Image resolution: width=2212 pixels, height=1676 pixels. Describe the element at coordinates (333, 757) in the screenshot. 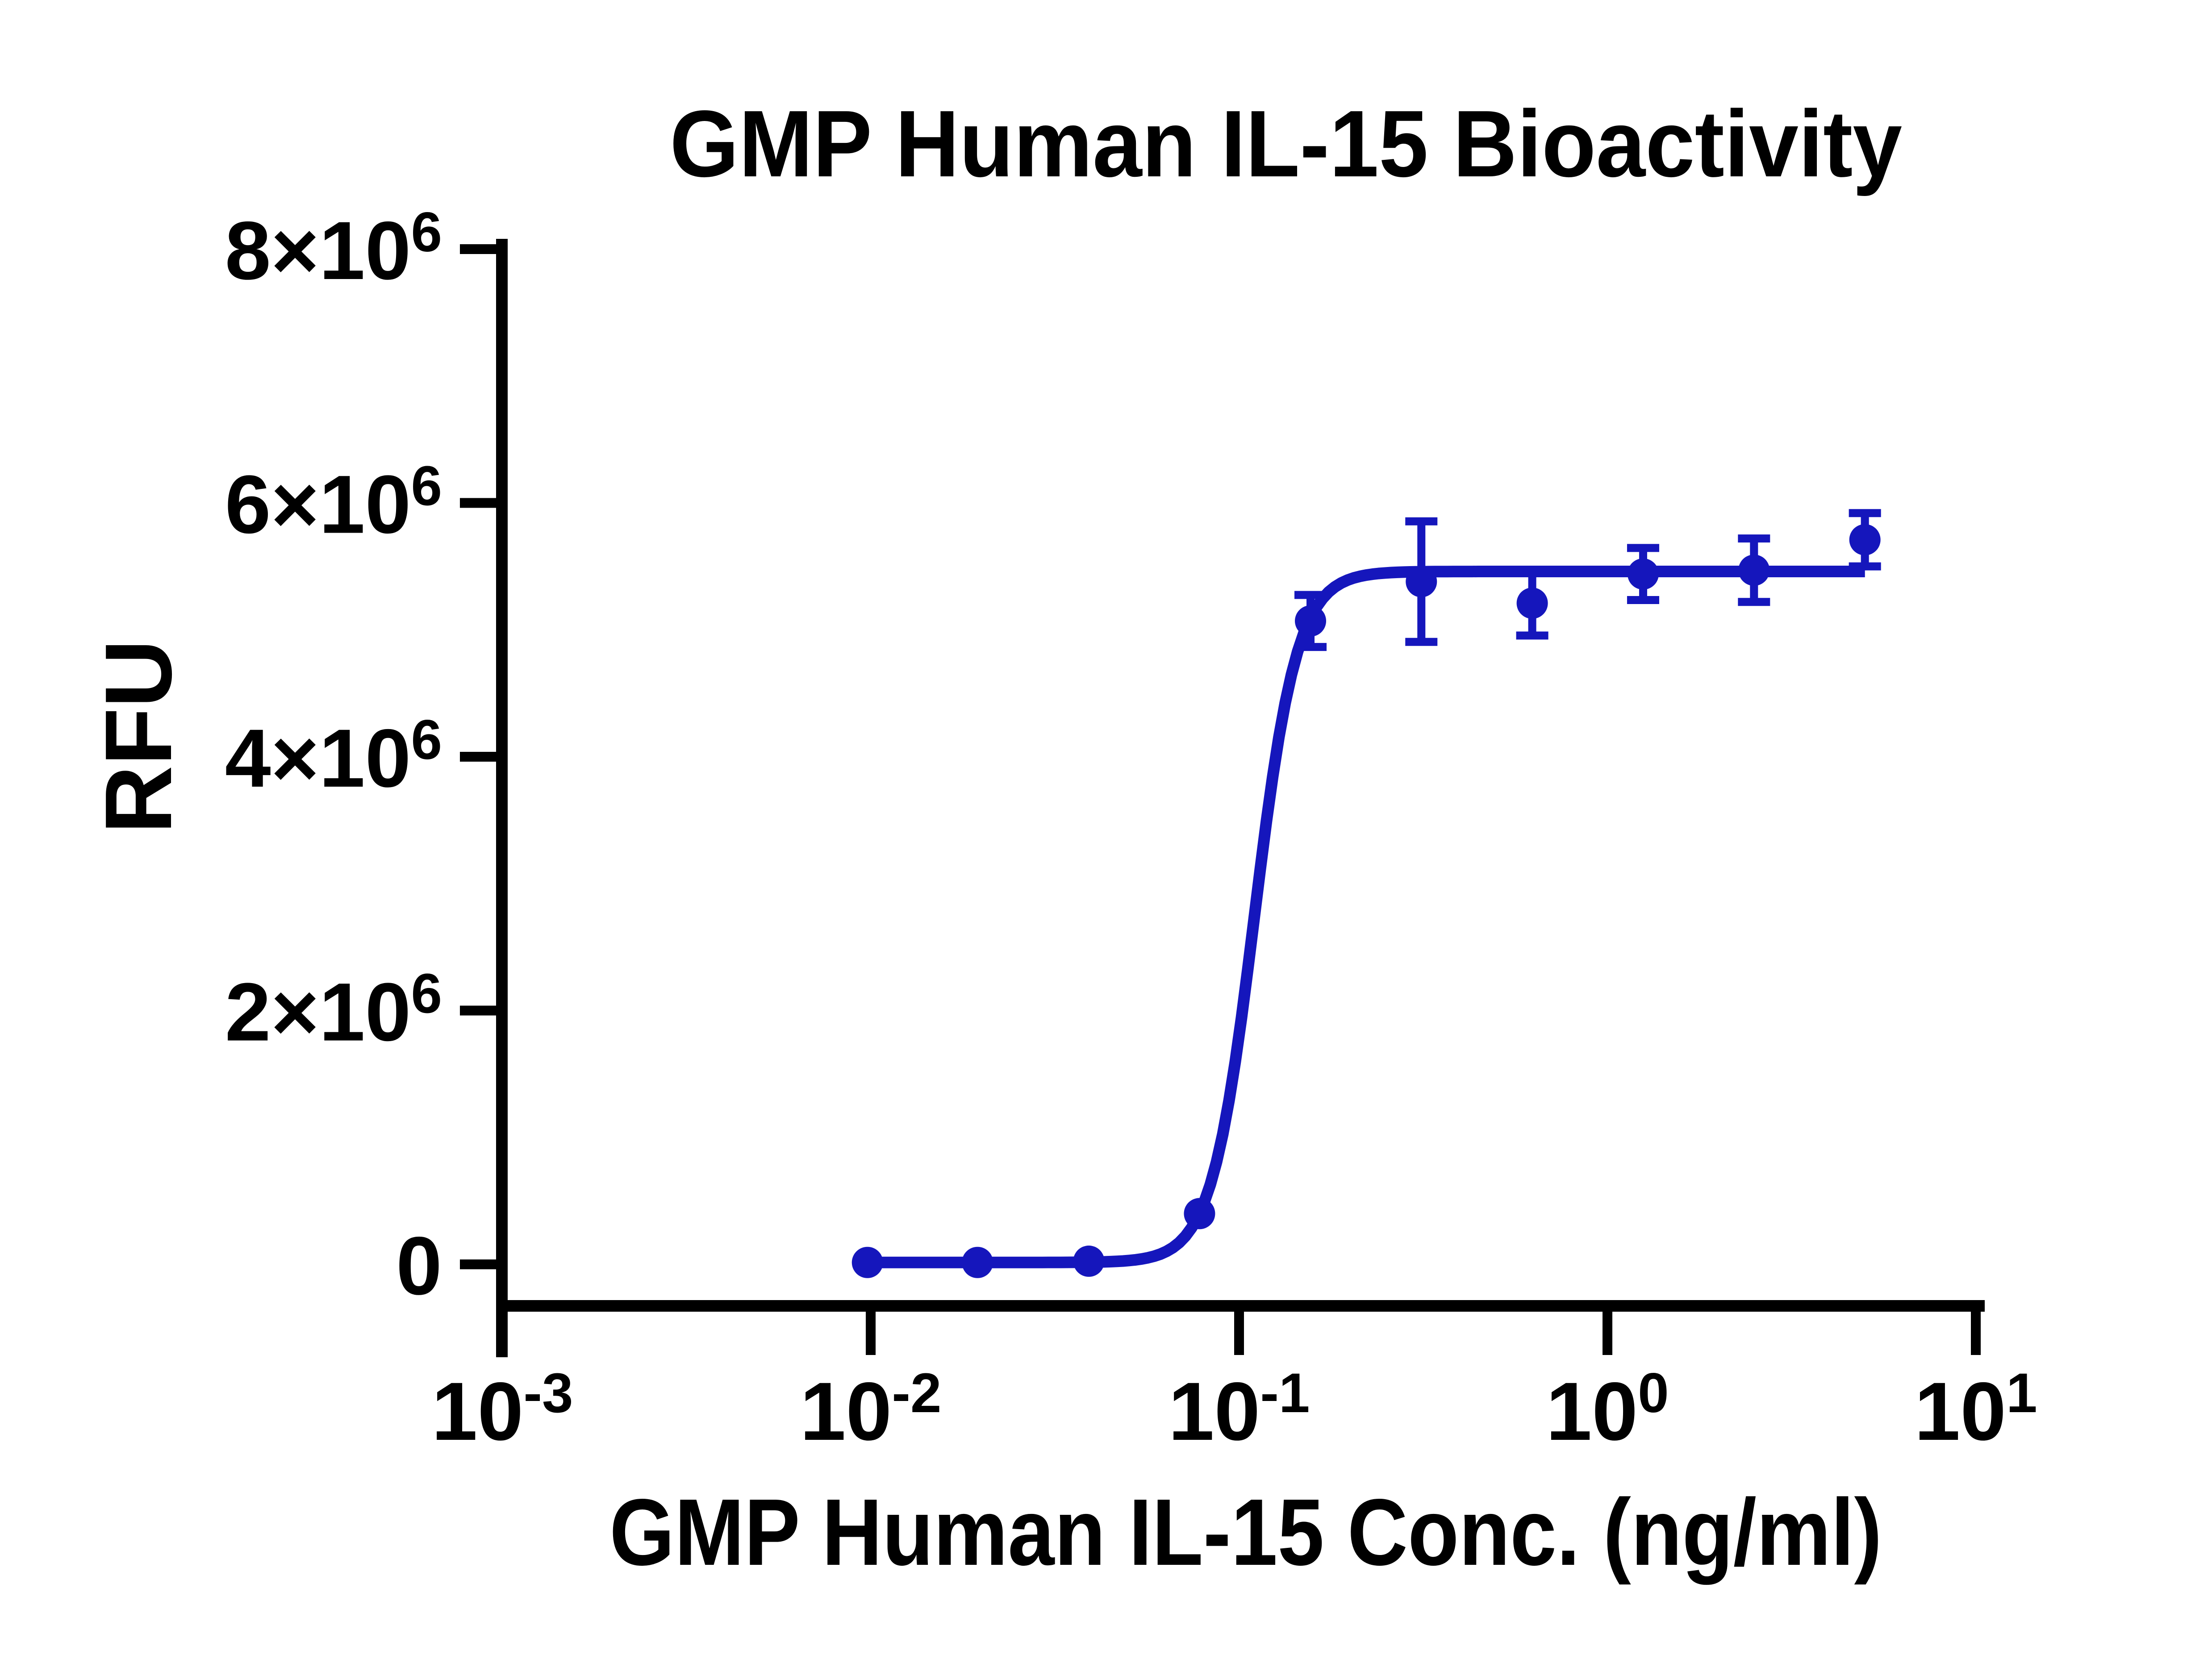

I see `y-tick-label: 4×10⁶` at that location.